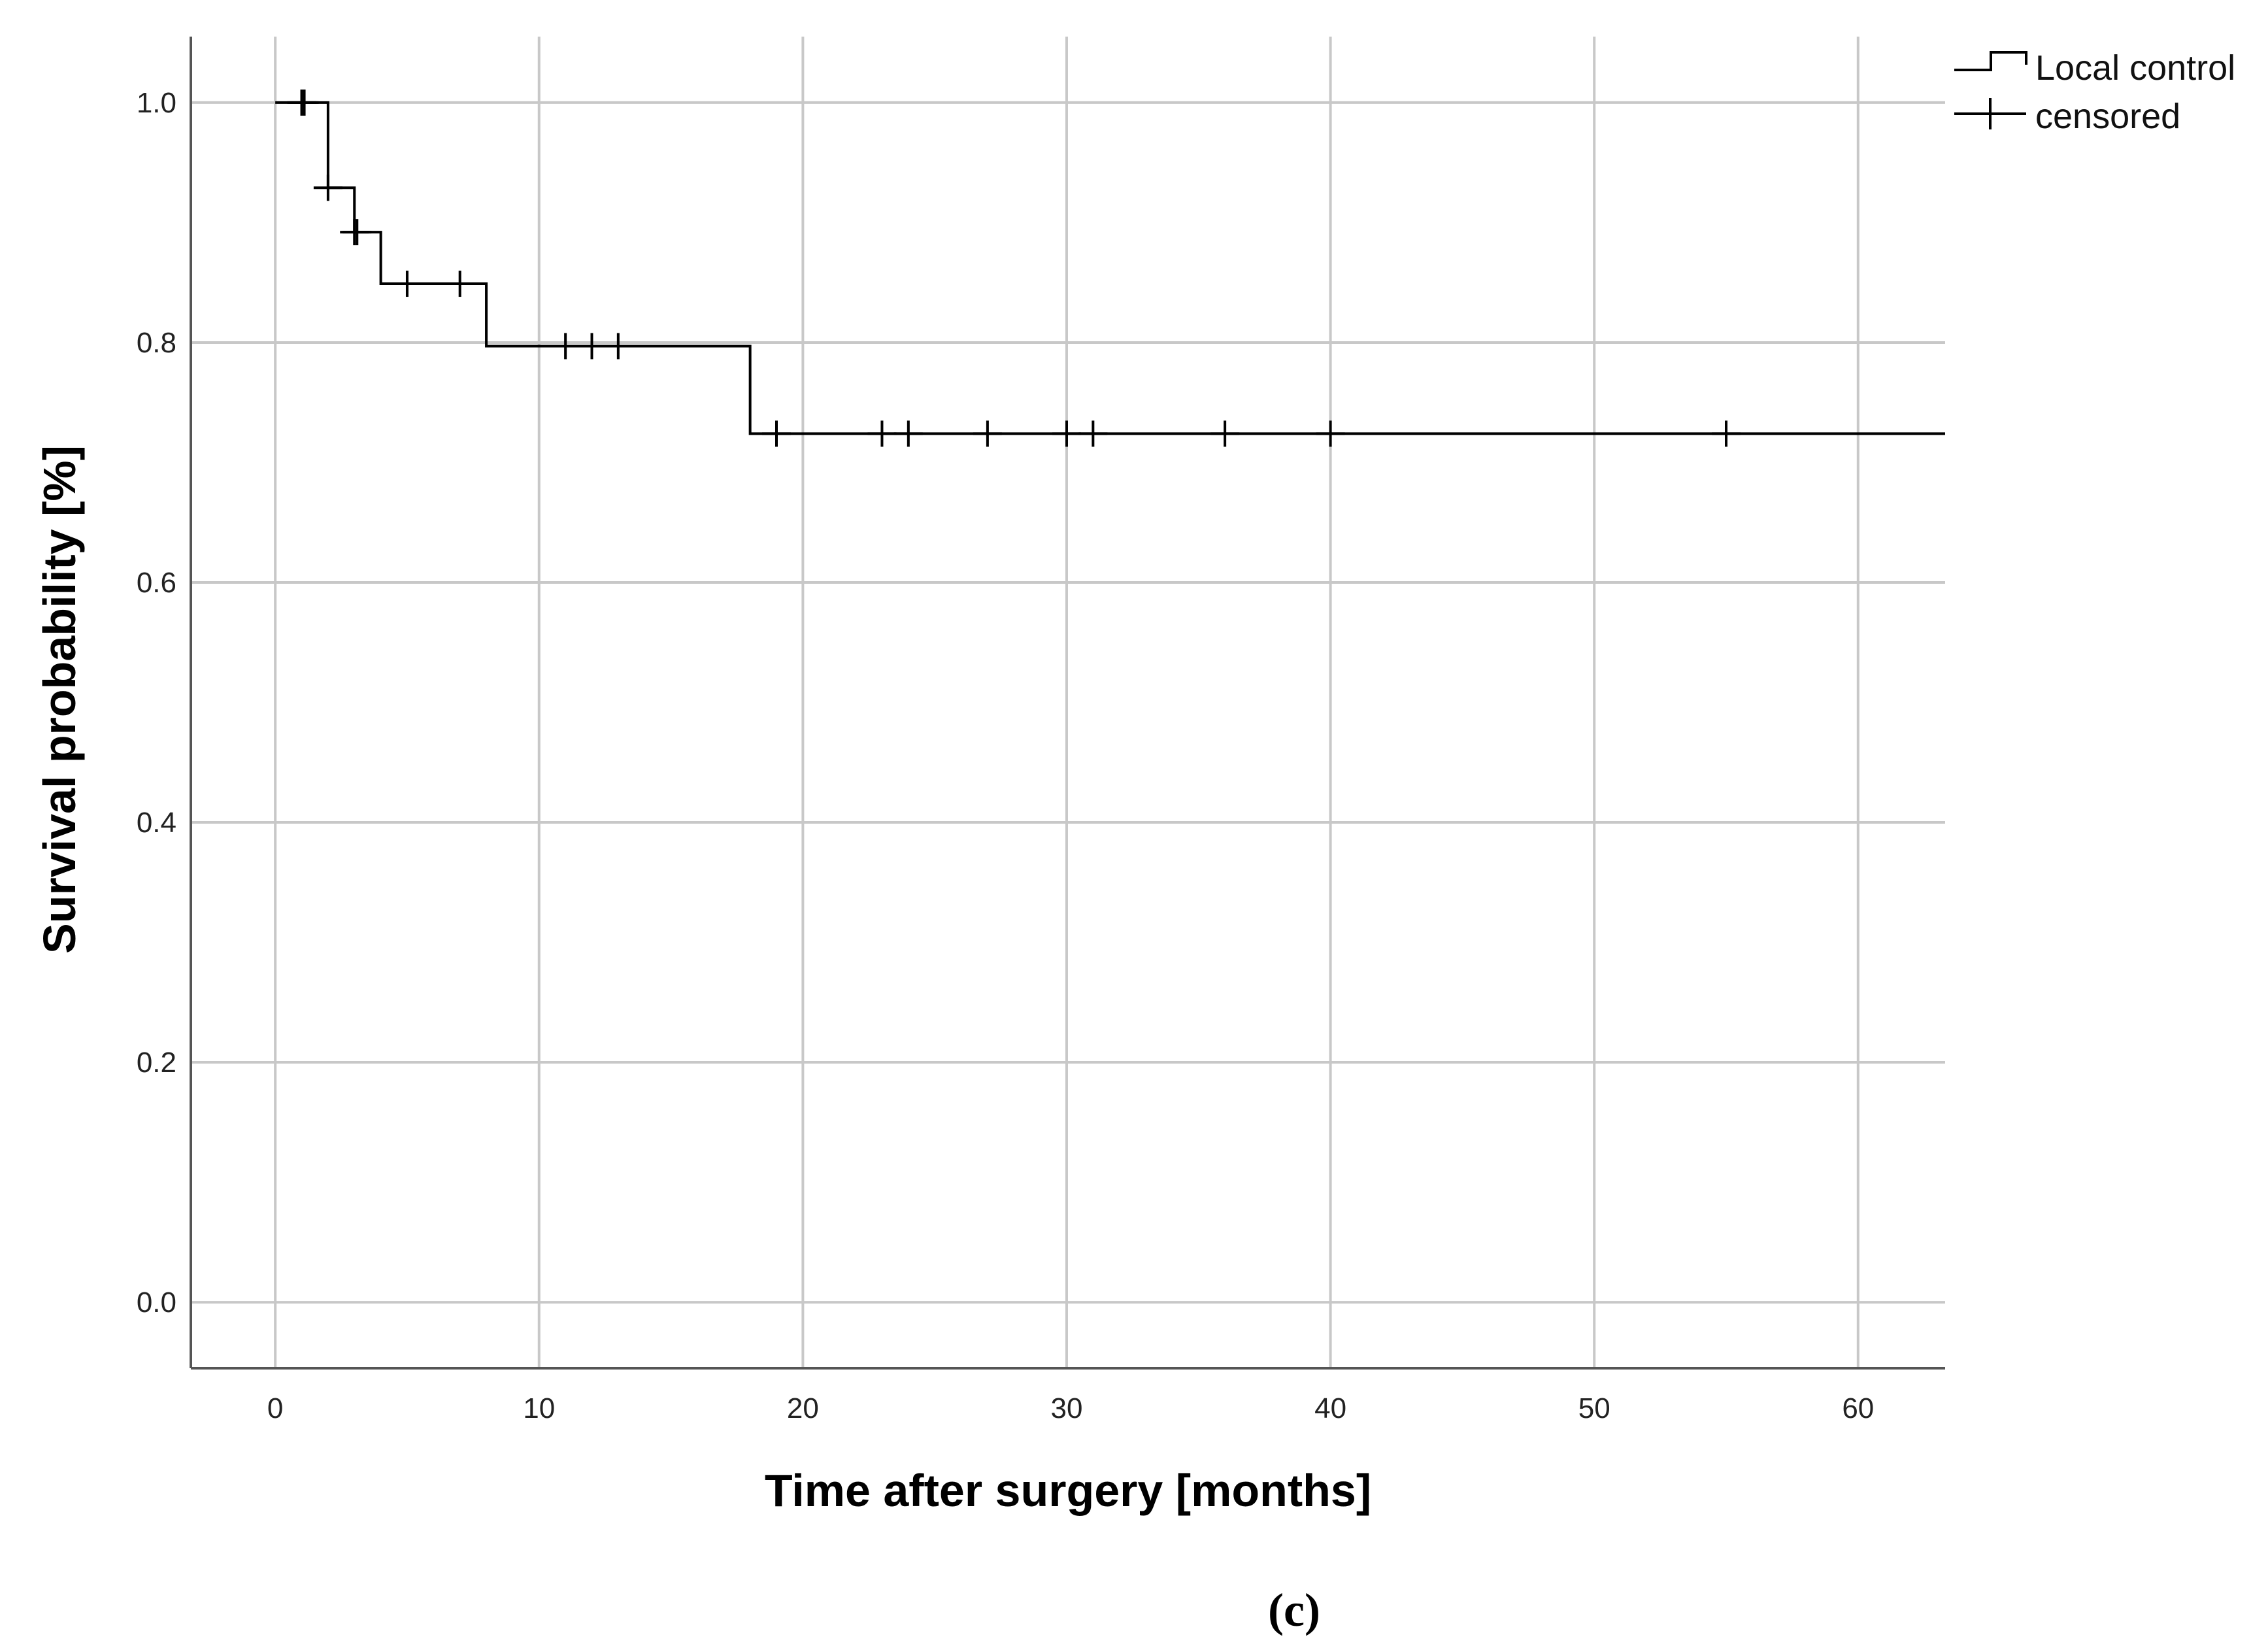  What do you see at coordinates (2135, 68) in the screenshot?
I see `legend-label-local-control: Local control` at bounding box center [2135, 68].